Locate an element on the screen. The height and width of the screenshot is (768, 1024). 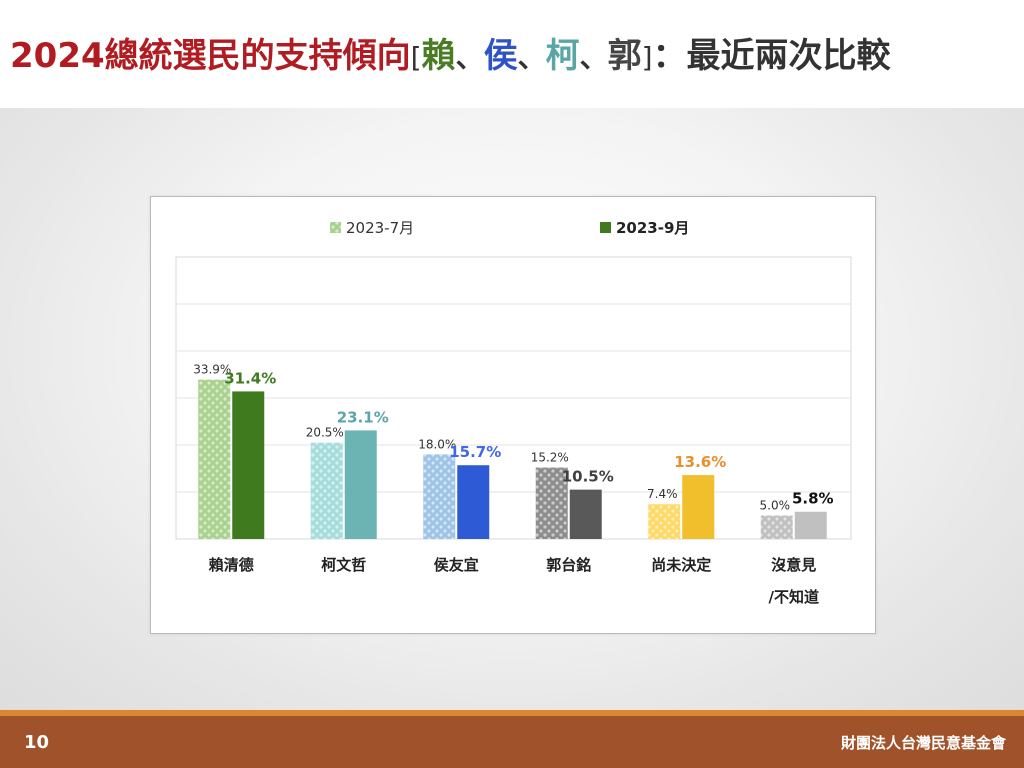
data-label-2023-9: 10.5% is located at coordinates (588, 477).